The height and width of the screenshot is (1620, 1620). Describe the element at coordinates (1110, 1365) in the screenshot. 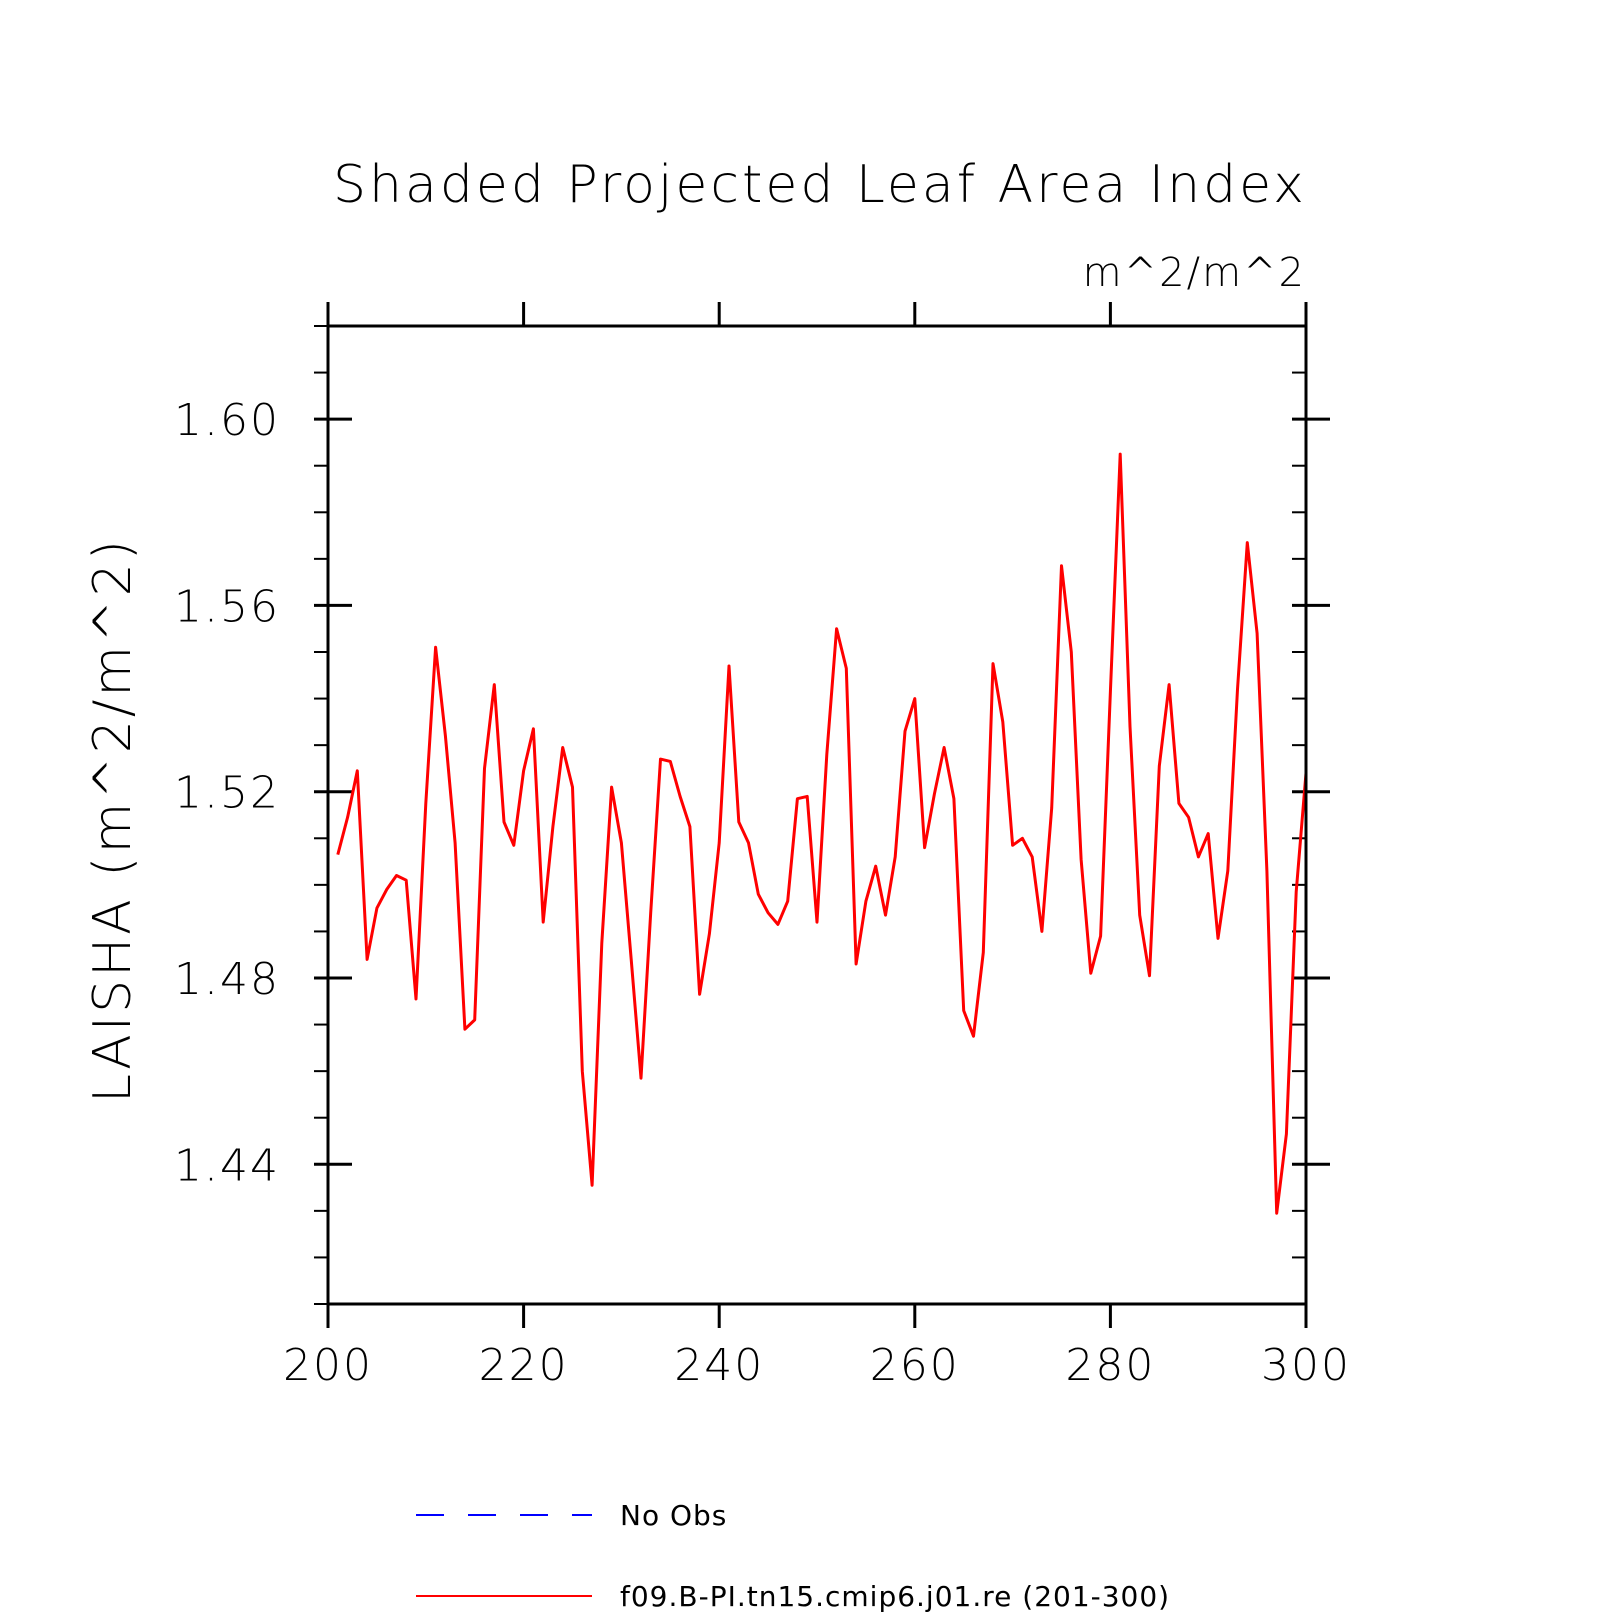

I see `x-tick-label: 280` at that location.